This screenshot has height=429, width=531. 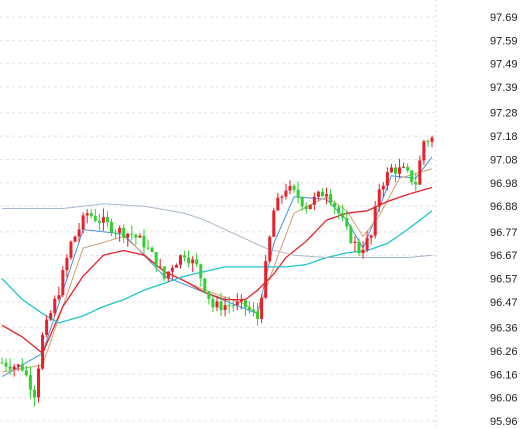 What do you see at coordinates (504, 114) in the screenshot?
I see `y-tick-label: 97.28` at bounding box center [504, 114].